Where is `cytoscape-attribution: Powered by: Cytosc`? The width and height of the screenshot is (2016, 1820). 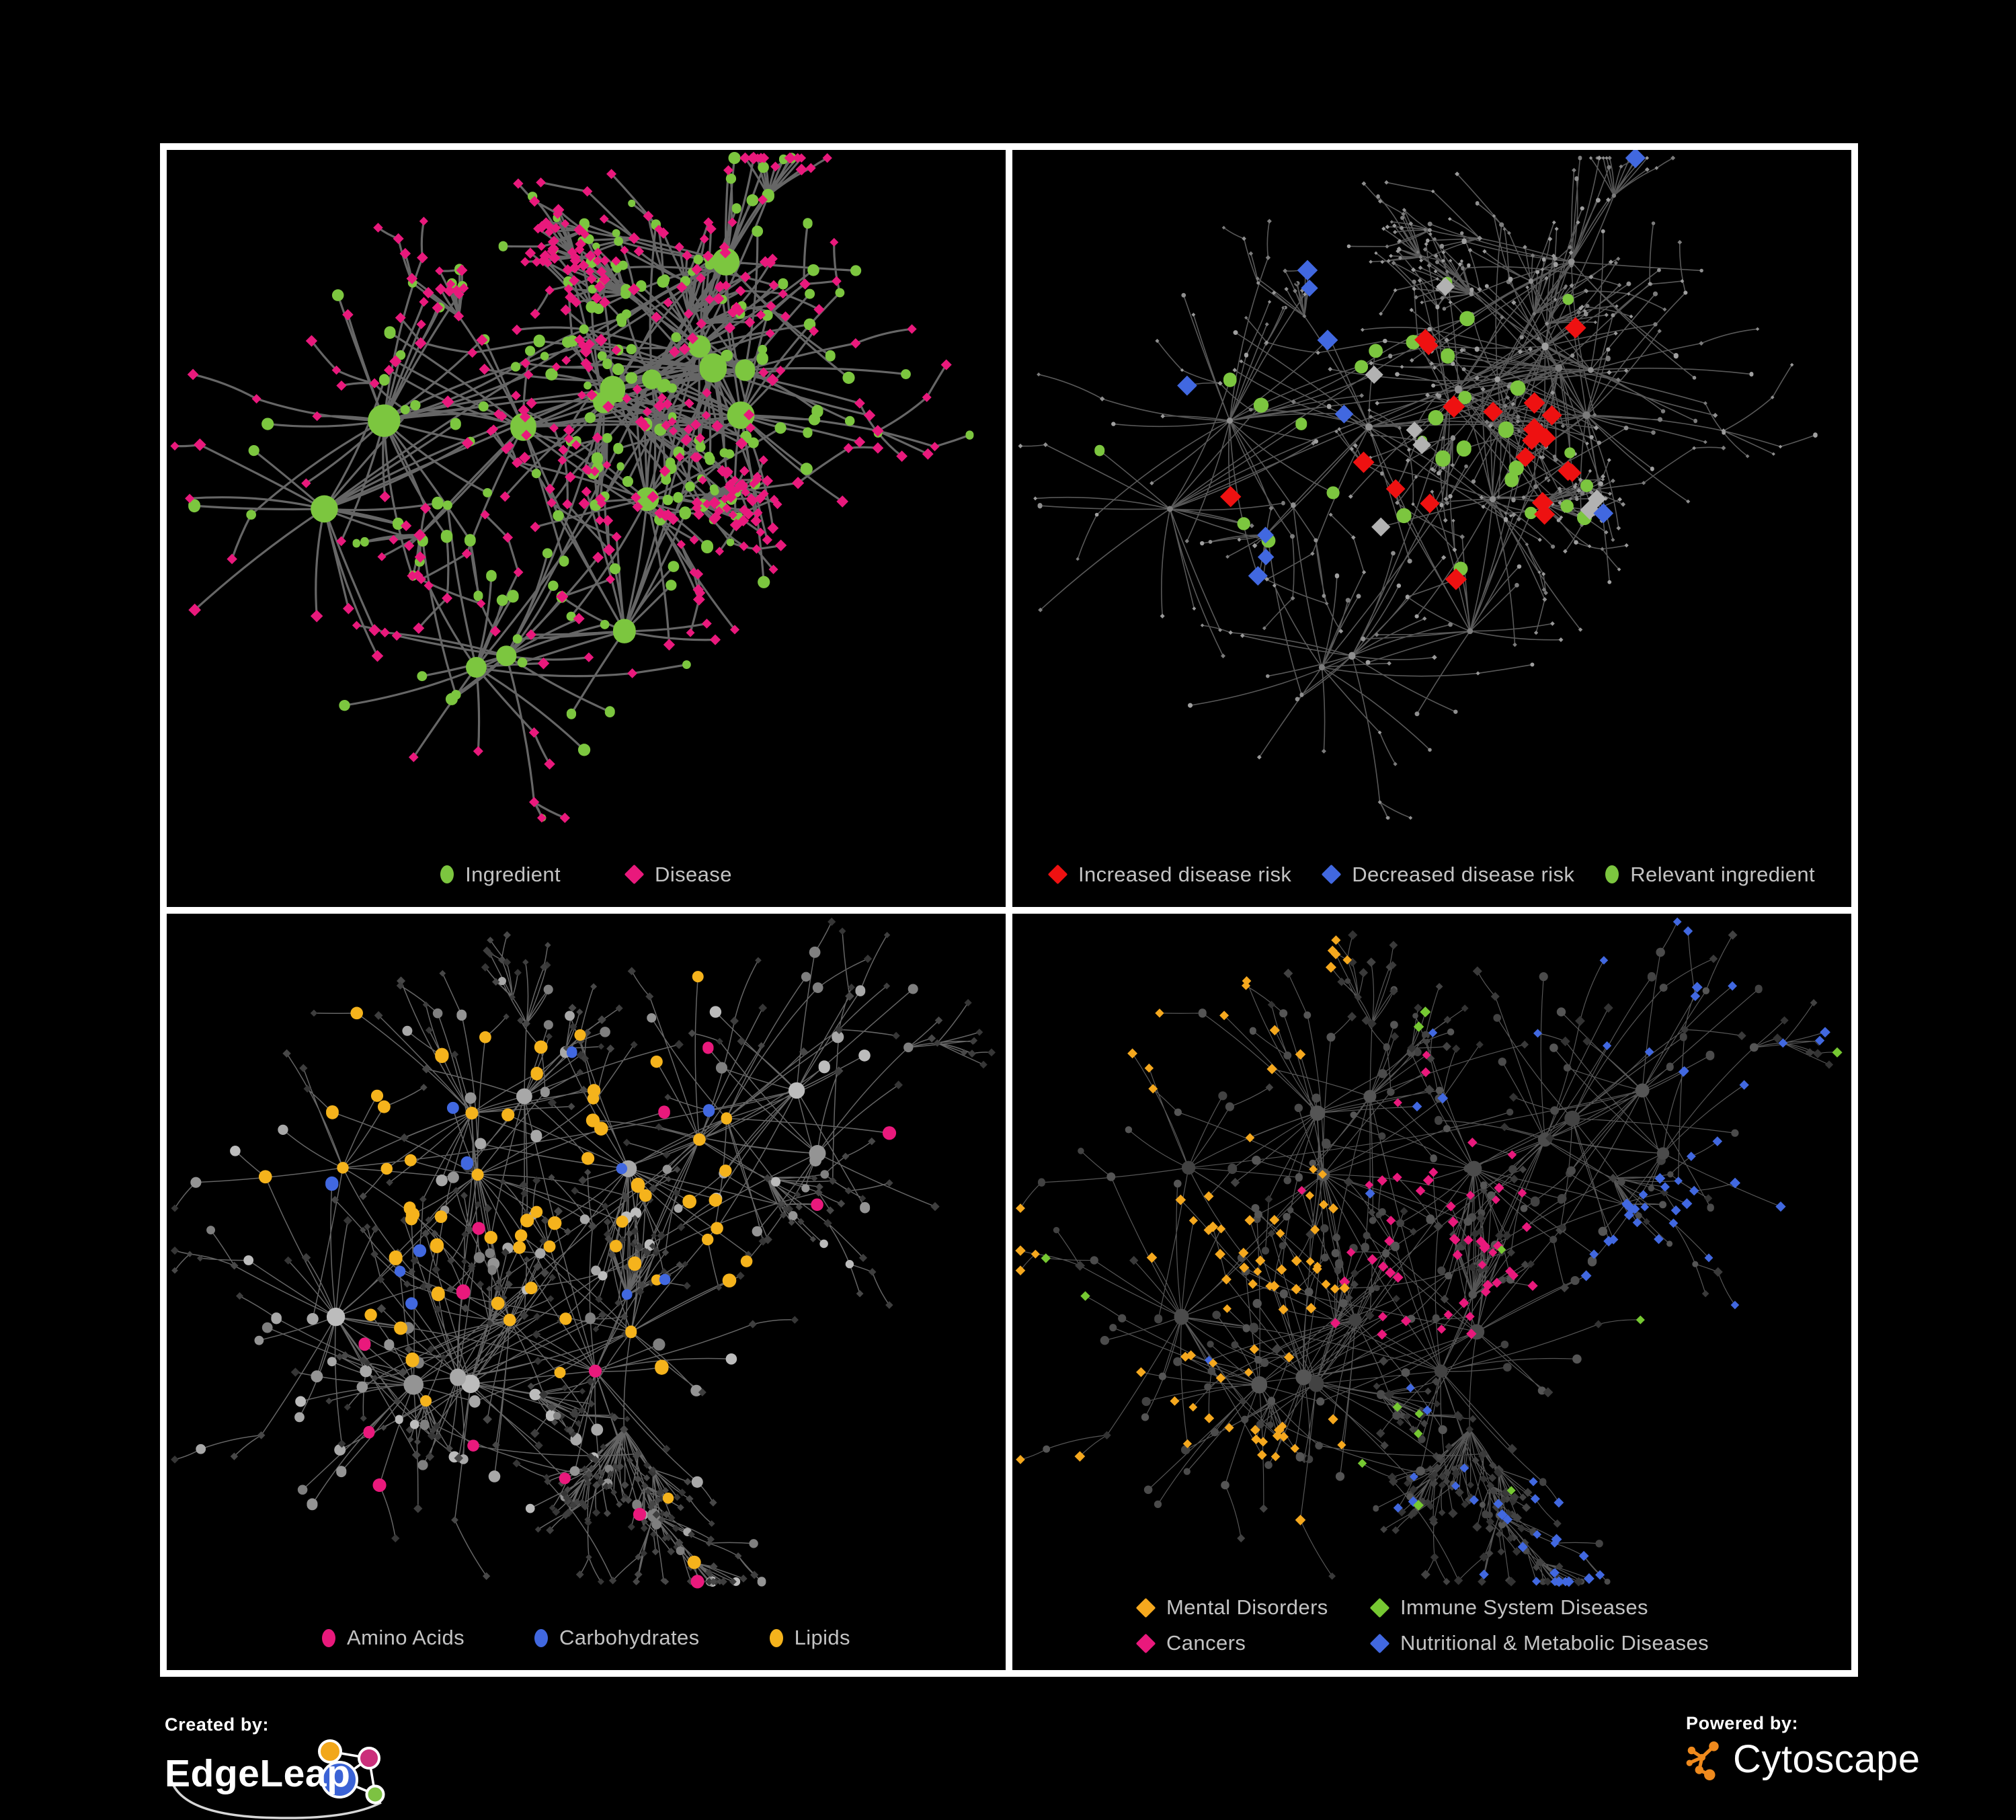
cytoscape-attribution: Powered by: Cytosc is located at coordinates (1802, 1747).